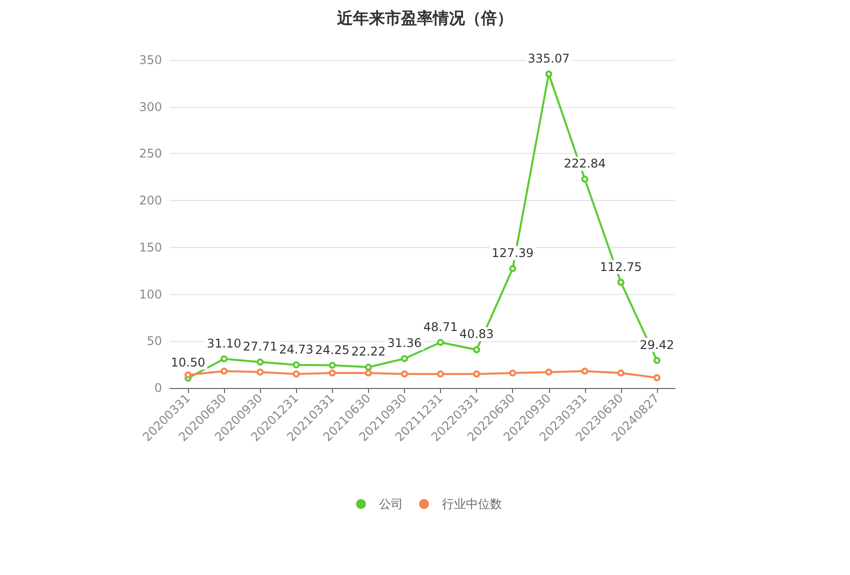 This screenshot has width=850, height=575. Describe the element at coordinates (150, 247) in the screenshot. I see `y-tick-label: 150` at that location.